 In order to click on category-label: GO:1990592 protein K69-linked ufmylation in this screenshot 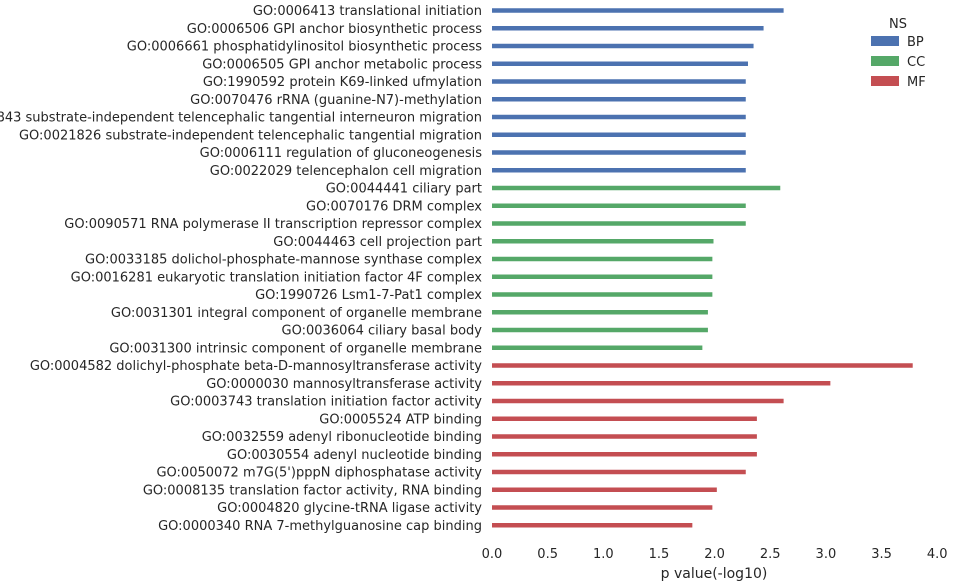, I will do `click(342, 82)`.